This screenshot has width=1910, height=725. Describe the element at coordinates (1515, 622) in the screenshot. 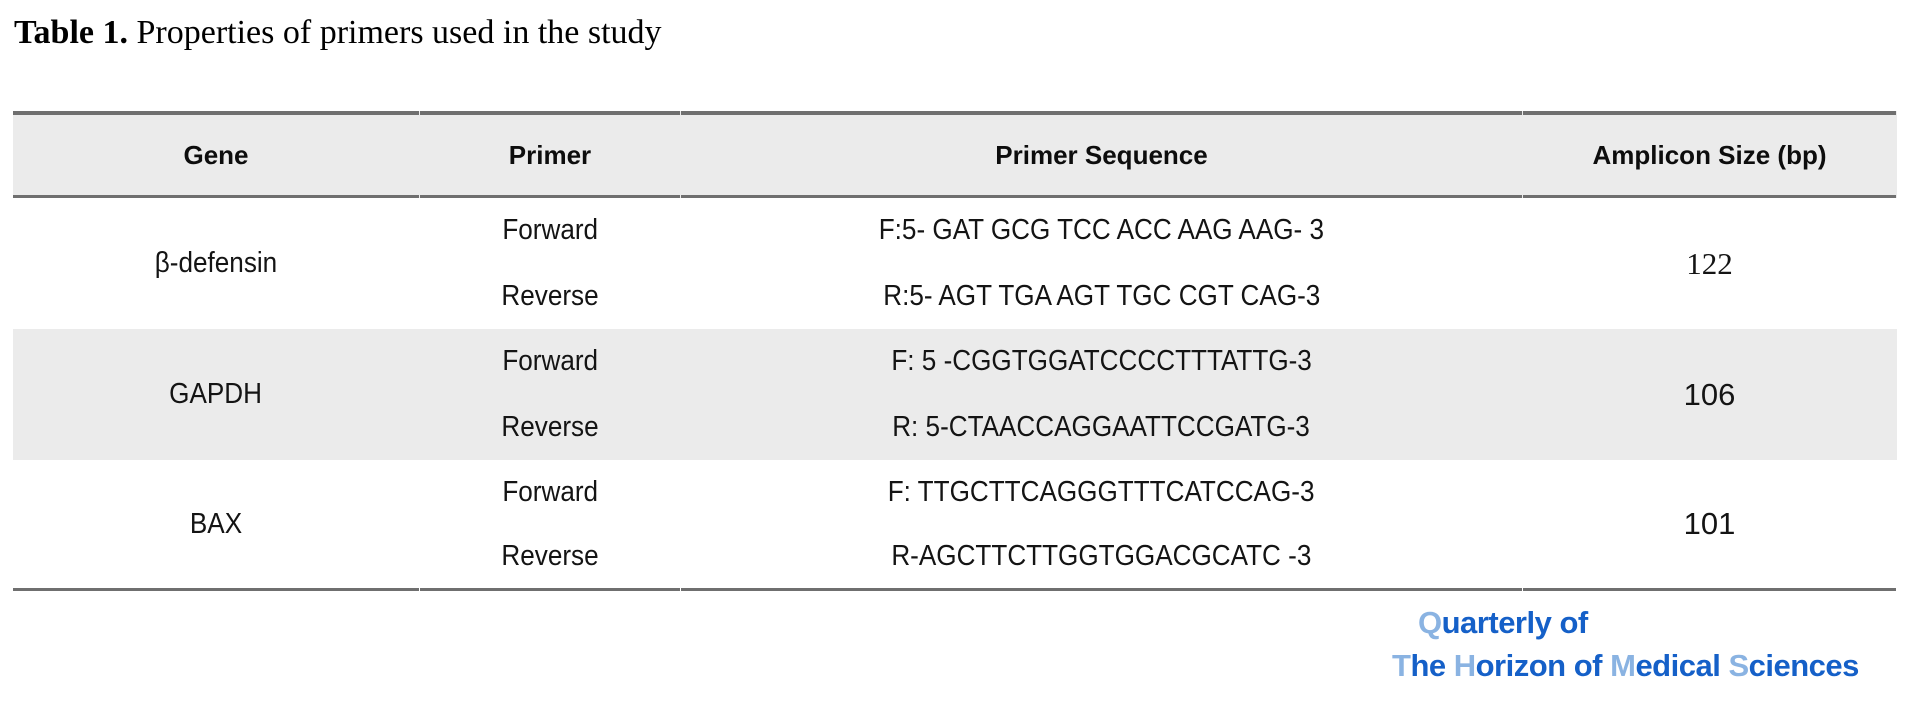

I see `logo-text-segment: uarterly of` at that location.